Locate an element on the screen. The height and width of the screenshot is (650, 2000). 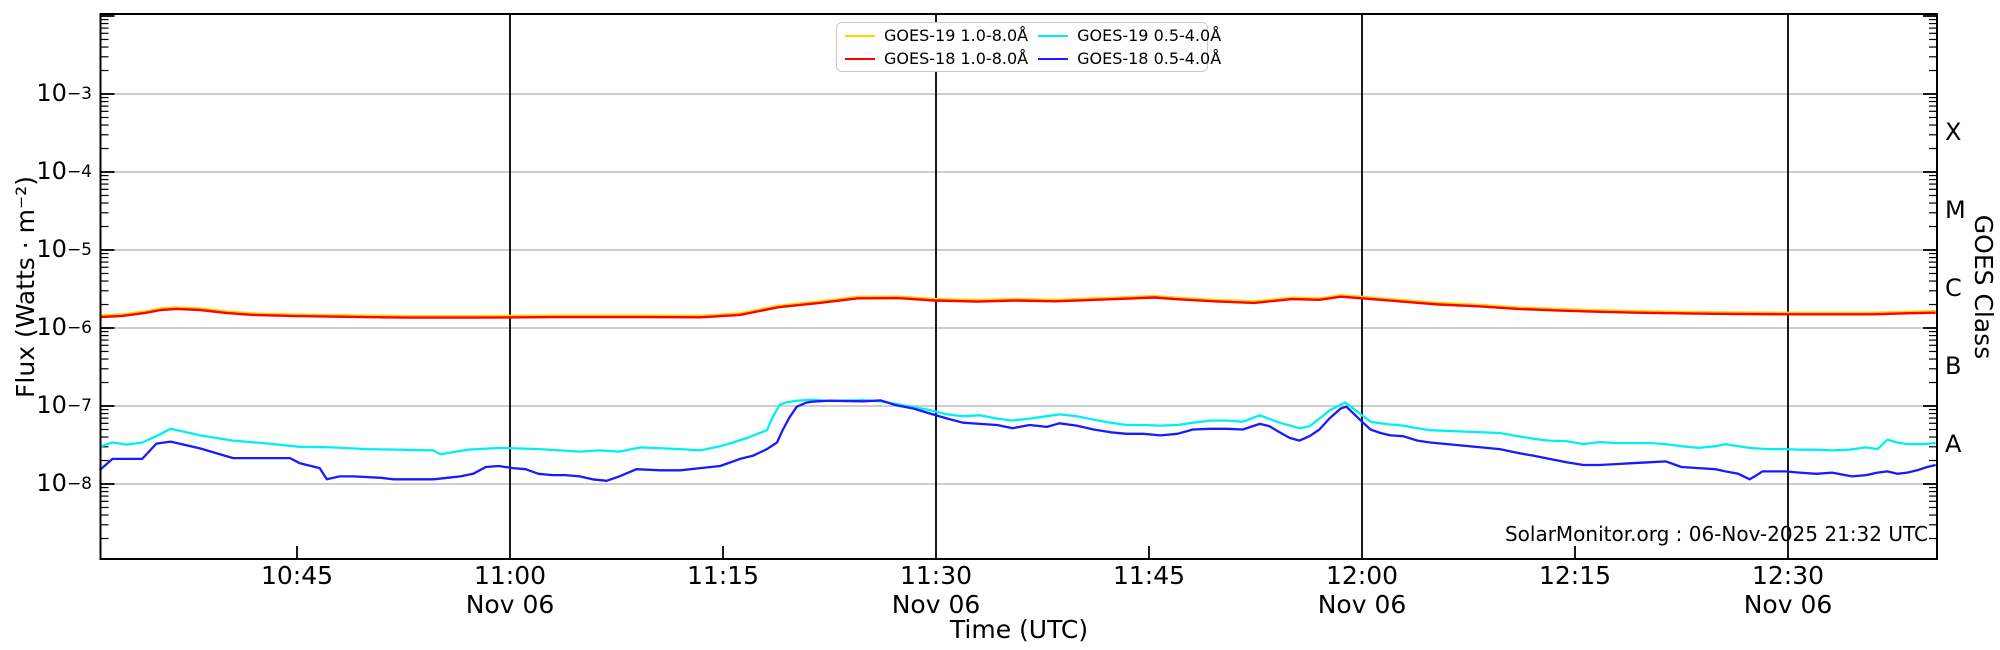
legend-item-label: GOES-19 1.0-8.0Å is located at coordinates (956, 35).